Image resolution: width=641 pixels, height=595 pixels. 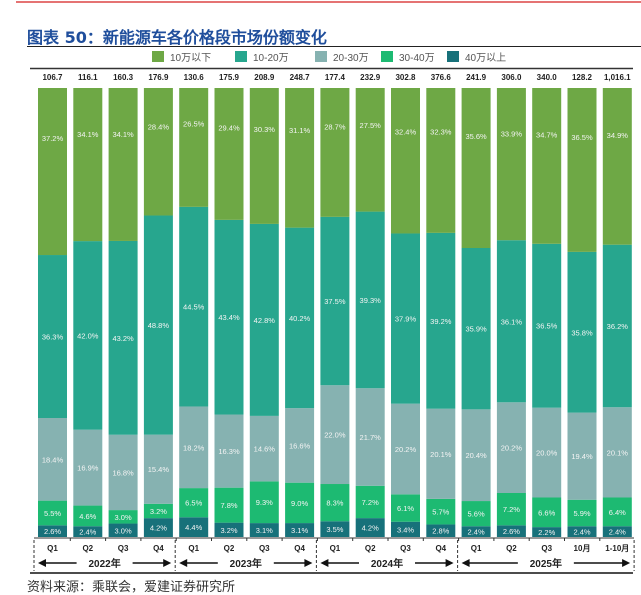 I want to click on data-label: 36.3%, so click(x=53, y=337).